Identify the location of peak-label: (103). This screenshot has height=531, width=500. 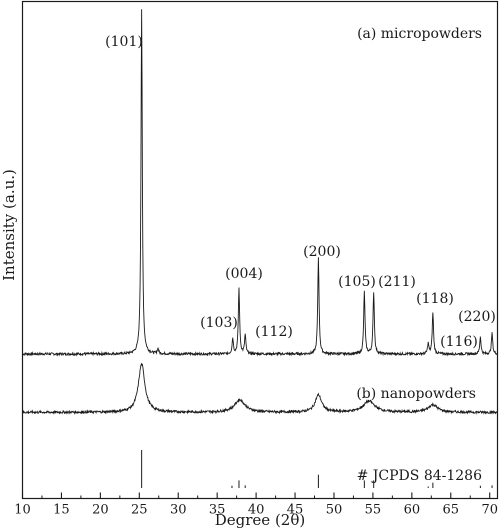
(219, 323).